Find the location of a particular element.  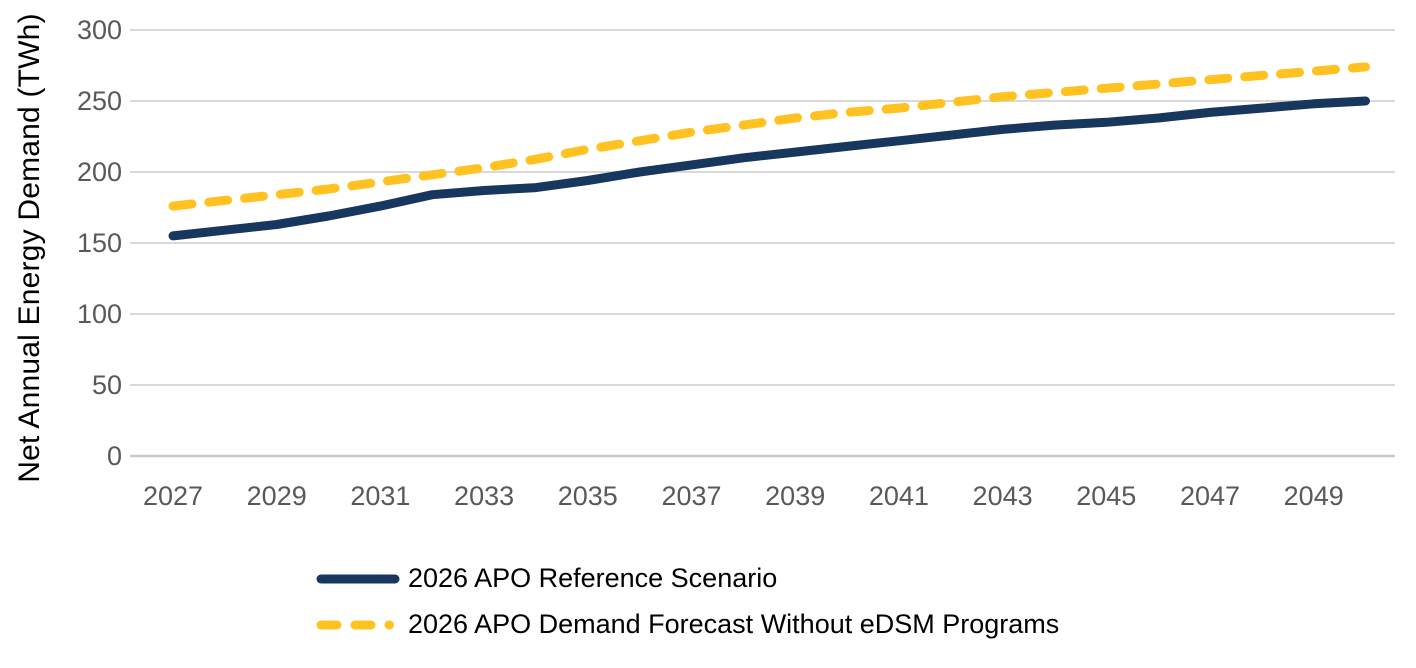

x-tick-label: 2031 is located at coordinates (380, 496).